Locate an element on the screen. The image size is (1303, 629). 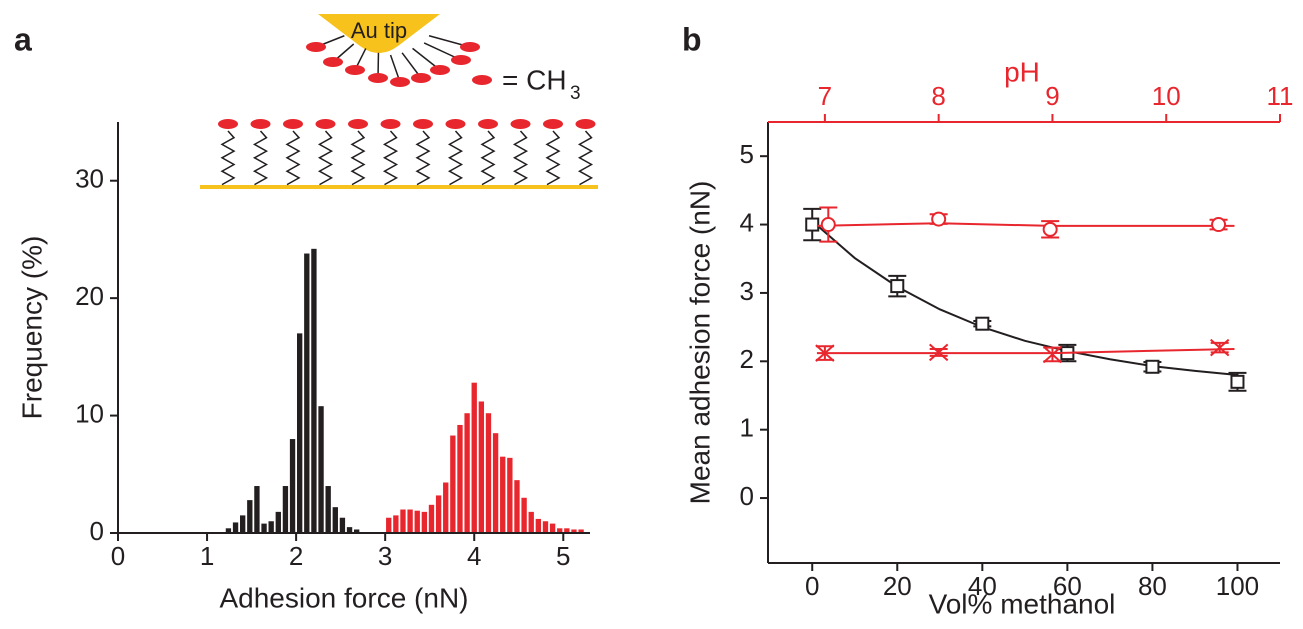
x-tick-label: 80 is located at coordinates (1152, 586).